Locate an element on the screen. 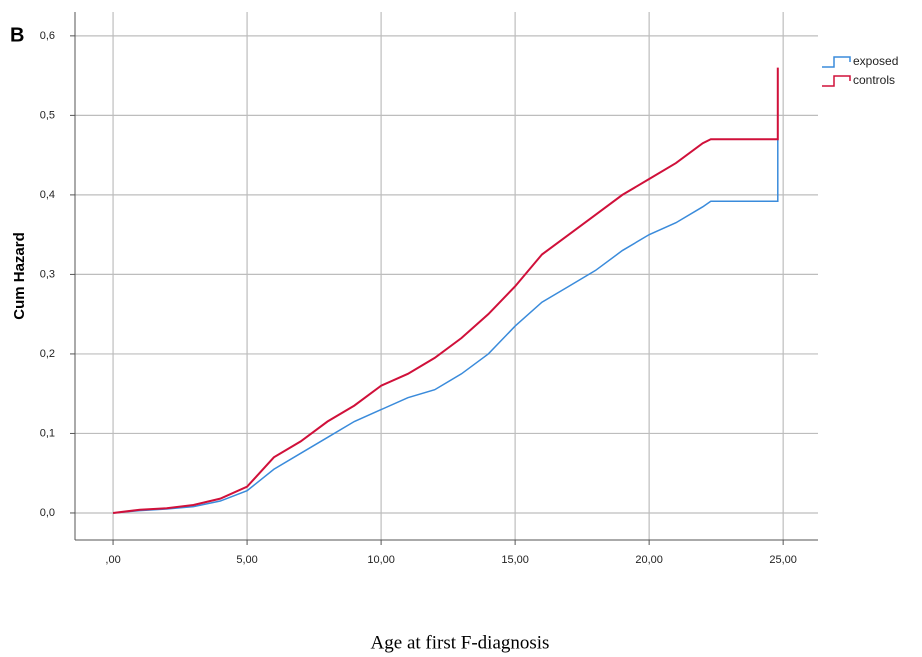 Image resolution: width=922 pixels, height=657 pixels. x-tick-label: 20,00 is located at coordinates (649, 560).